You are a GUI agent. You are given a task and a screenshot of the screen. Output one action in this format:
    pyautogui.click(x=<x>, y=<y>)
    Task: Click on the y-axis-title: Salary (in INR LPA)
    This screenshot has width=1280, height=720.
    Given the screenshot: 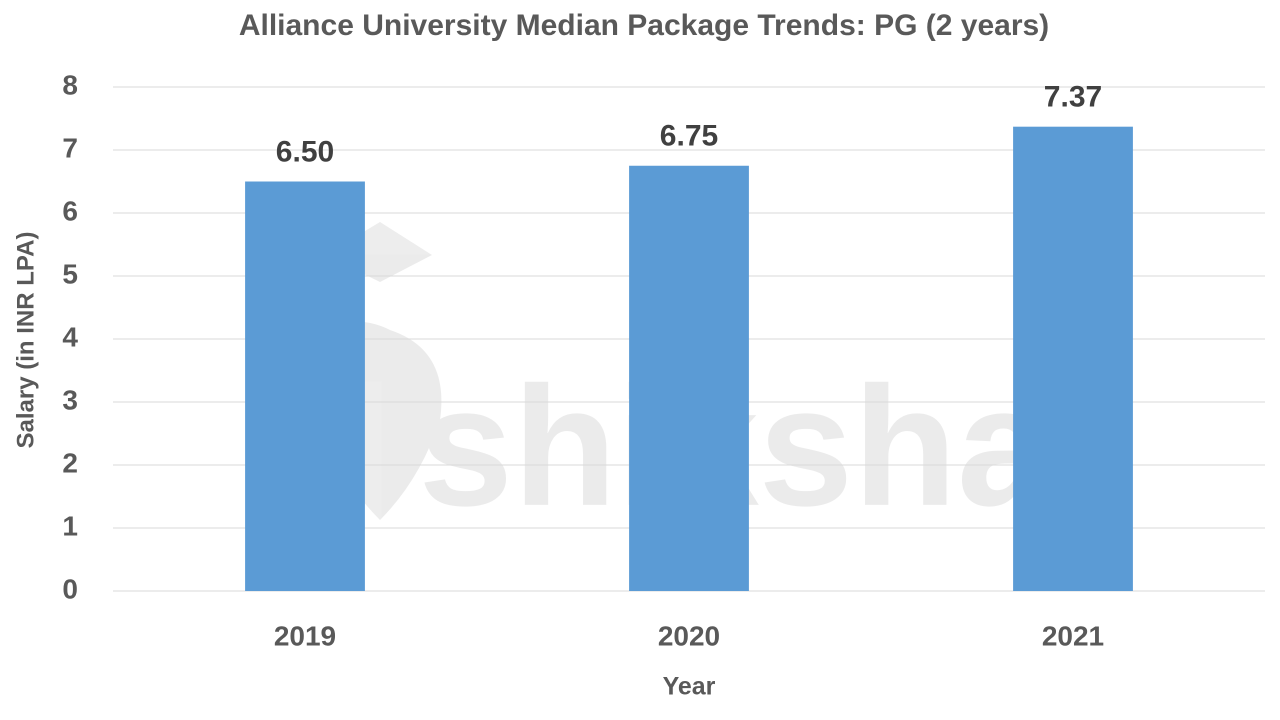 What is the action you would take?
    pyautogui.click(x=25, y=340)
    